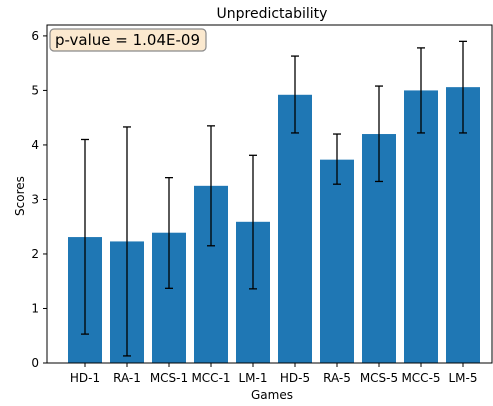  Describe the element at coordinates (35, 90) in the screenshot. I see `y-tick-label: 5` at that location.